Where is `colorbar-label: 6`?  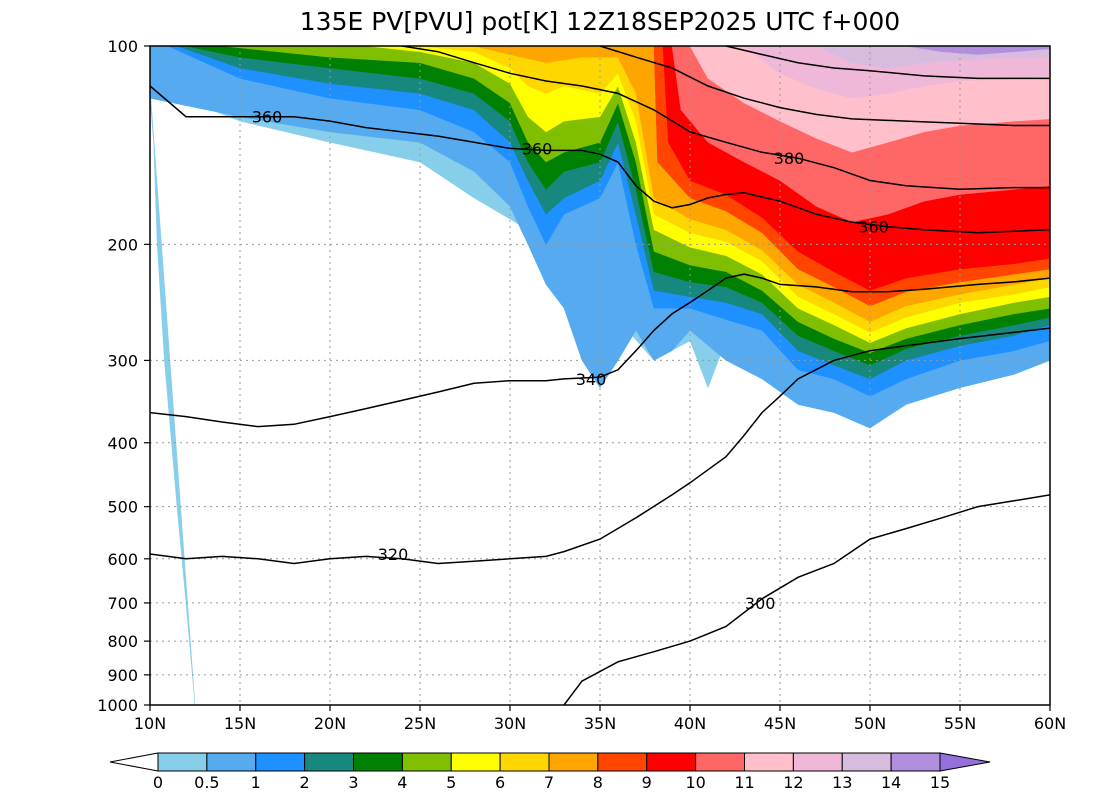
colorbar-label: 6 is located at coordinates (500, 782).